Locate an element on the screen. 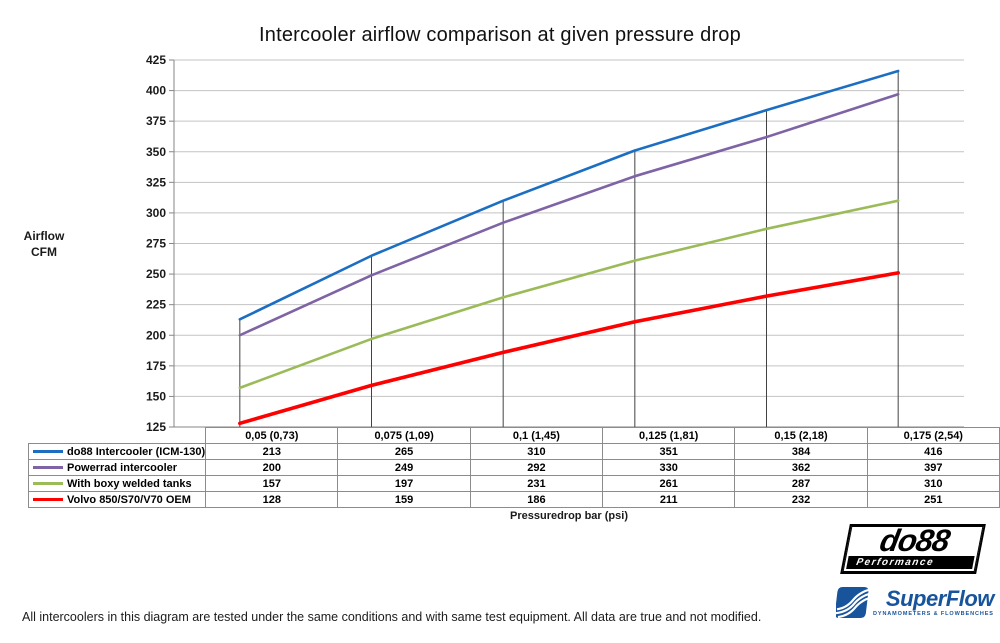  y-tick-label: 350 is located at coordinates (156, 152).